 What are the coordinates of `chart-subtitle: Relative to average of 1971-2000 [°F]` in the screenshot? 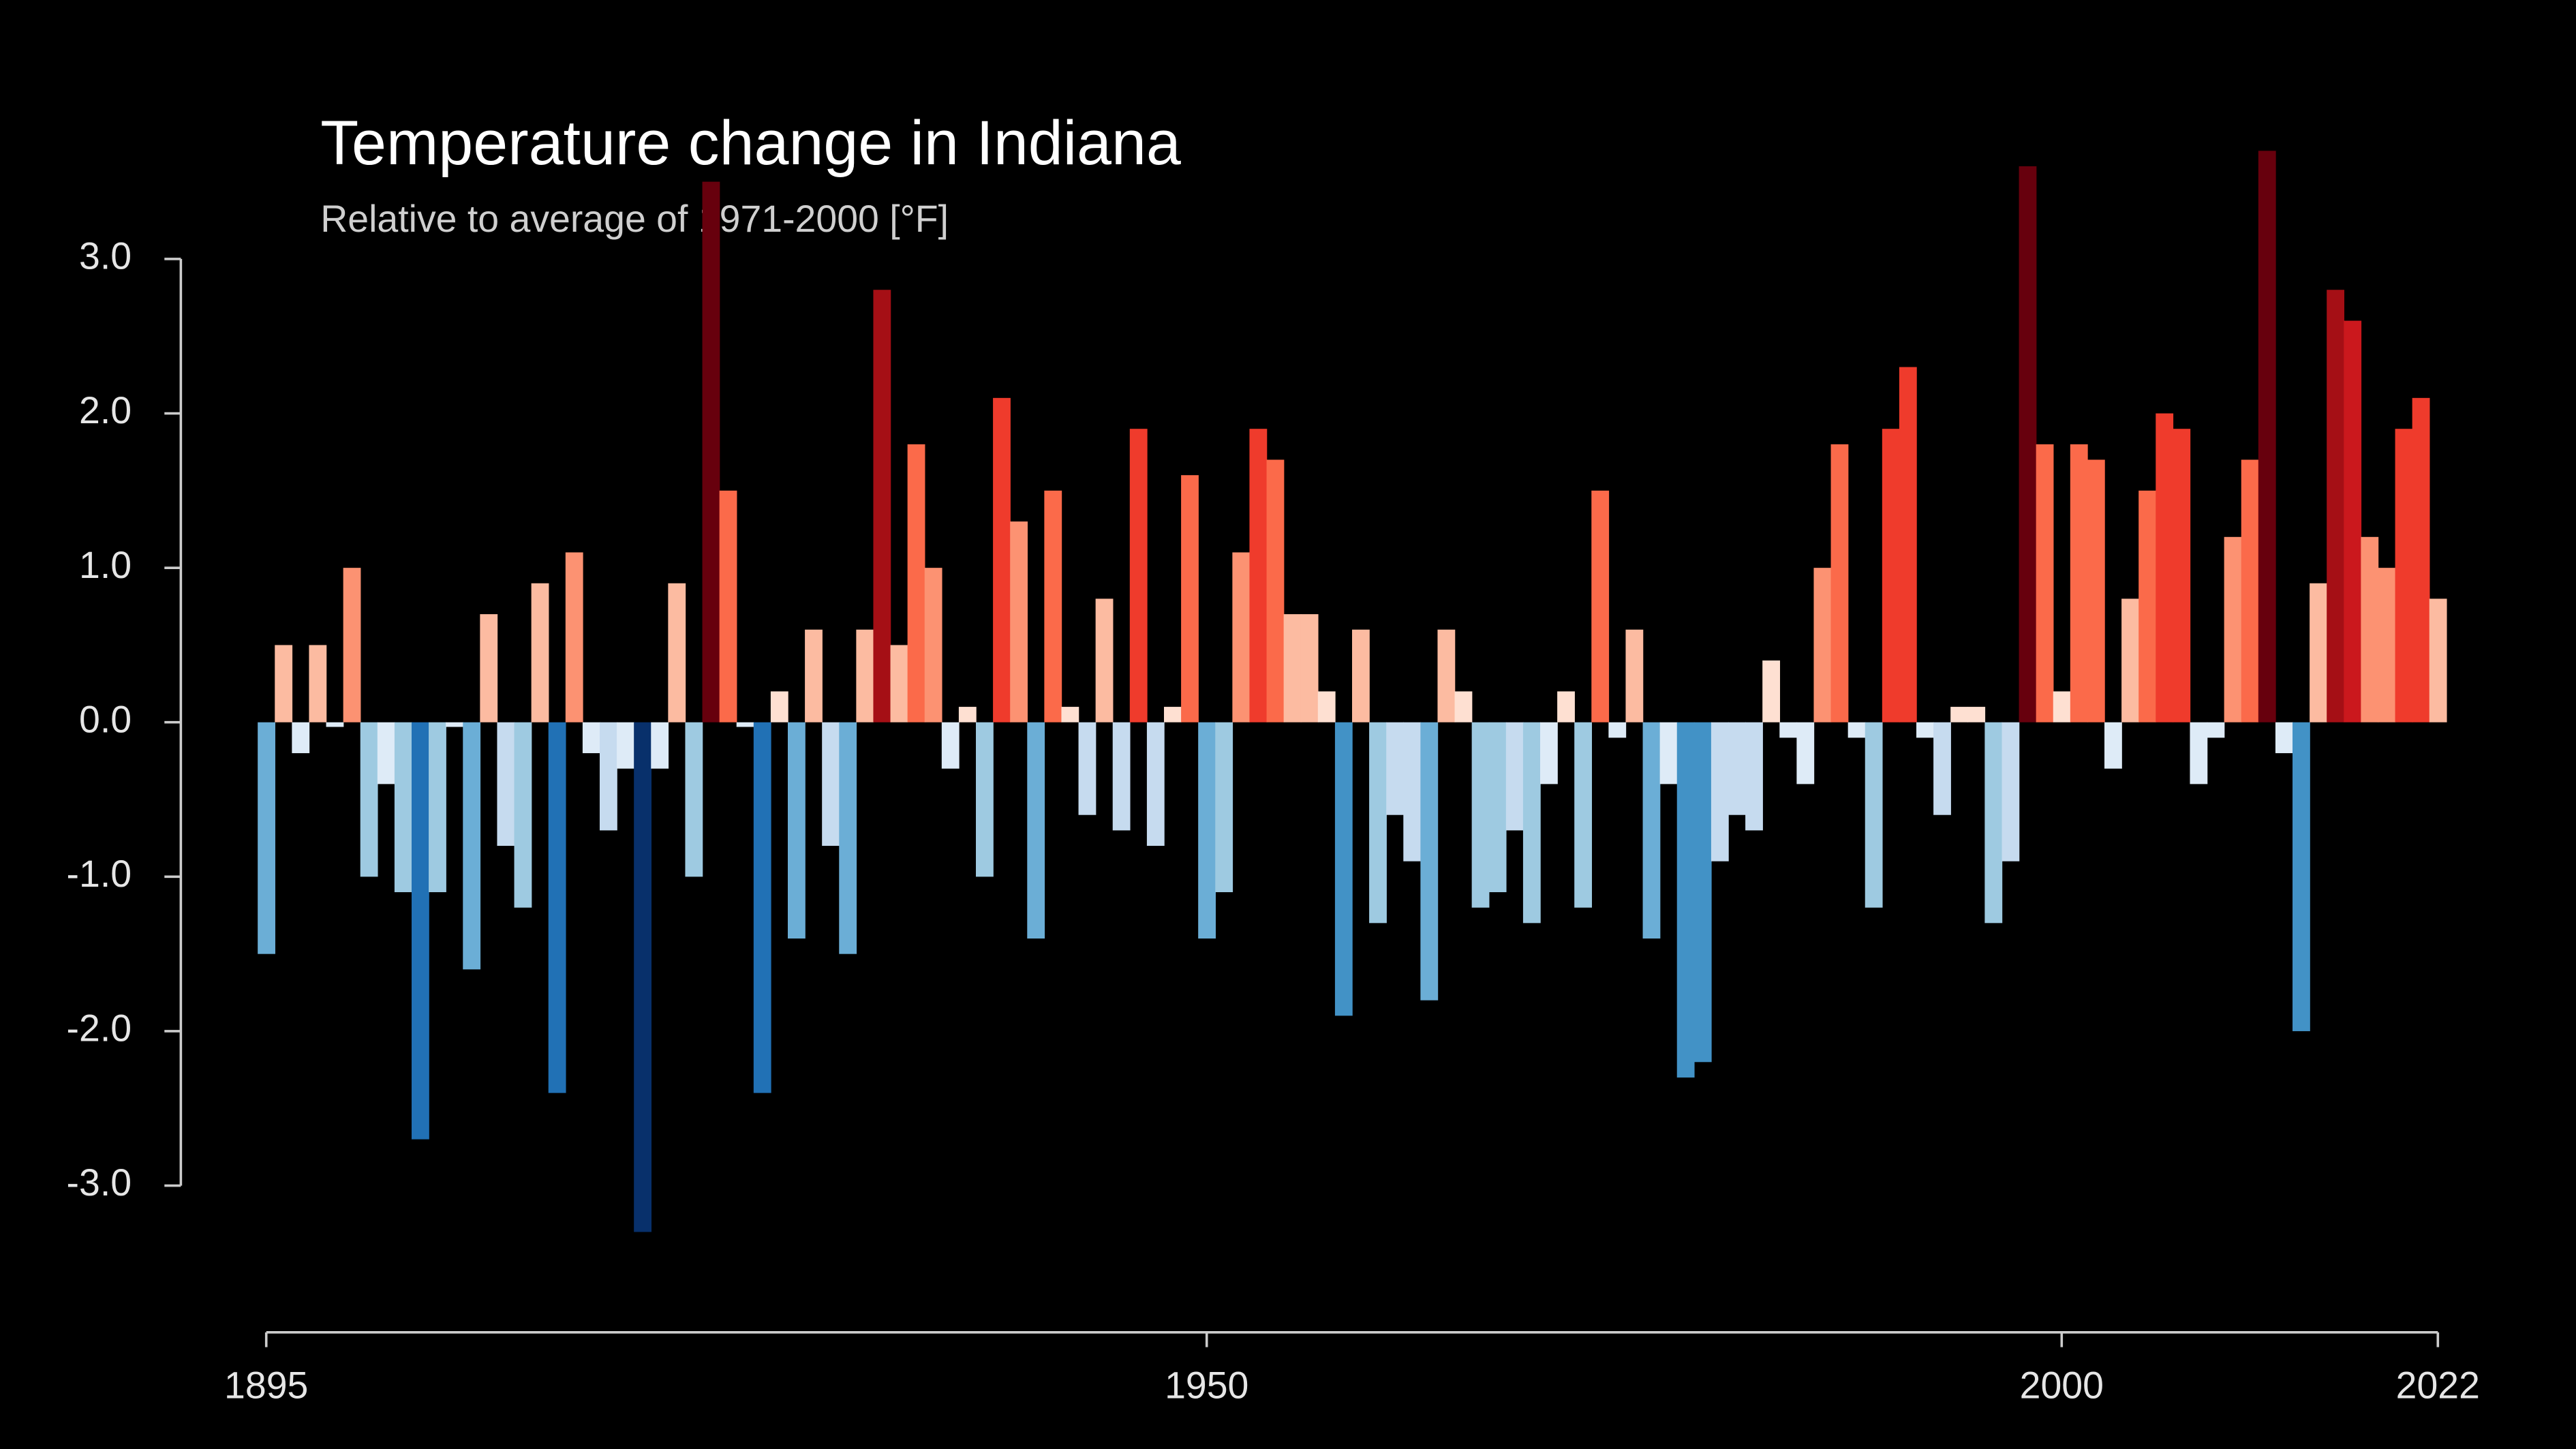 It's located at (634, 219).